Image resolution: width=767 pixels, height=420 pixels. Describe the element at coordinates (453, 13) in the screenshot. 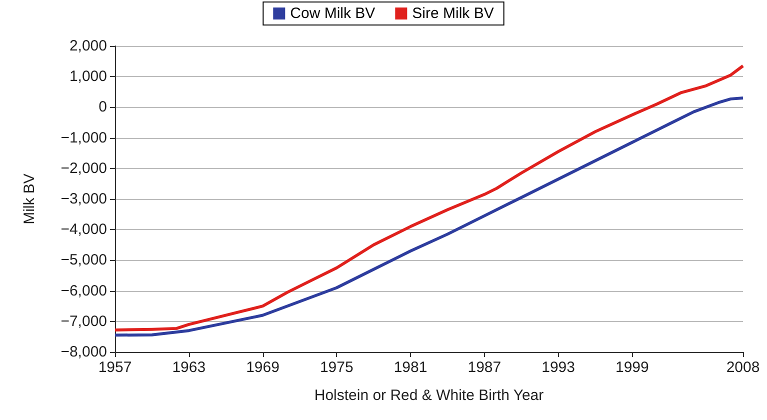

I see `legend-label: Sire Milk BV` at that location.